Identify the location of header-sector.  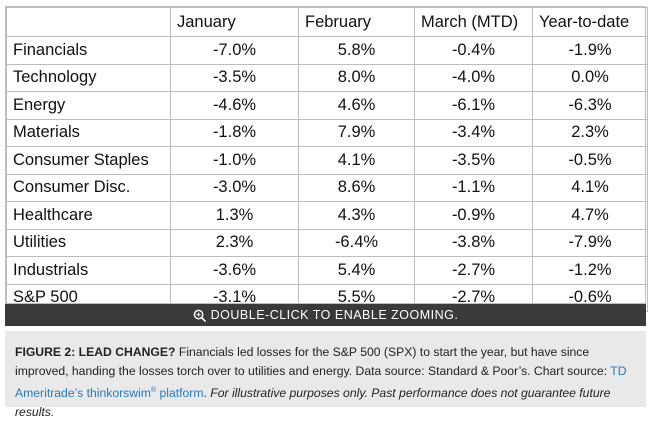
(88, 22).